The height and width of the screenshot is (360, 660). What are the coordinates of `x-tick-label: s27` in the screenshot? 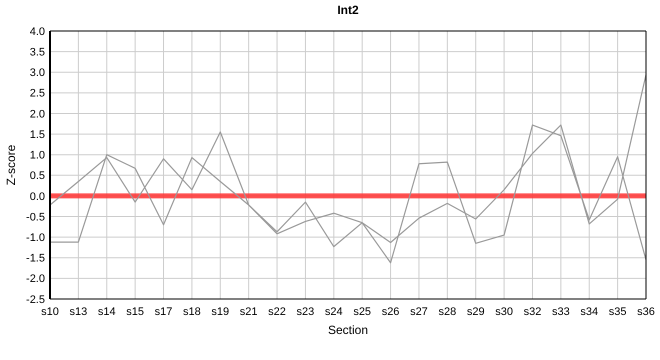 It's located at (419, 312).